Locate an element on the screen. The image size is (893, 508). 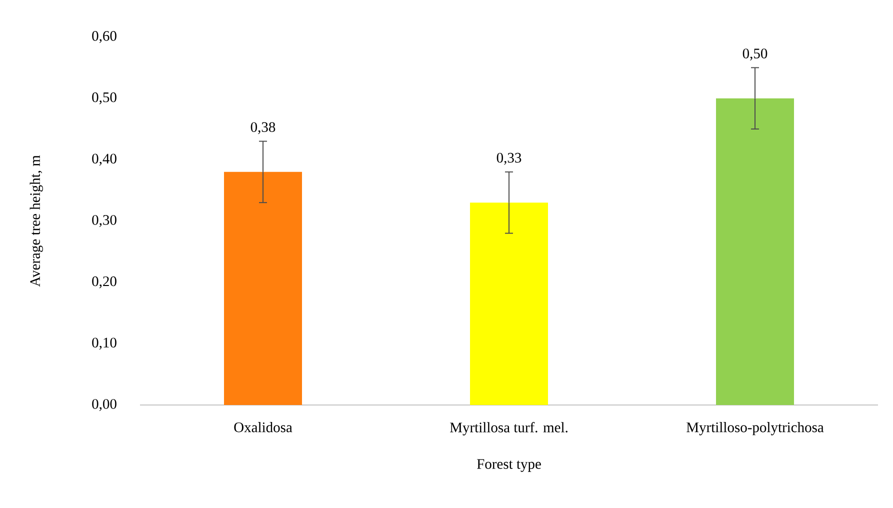
x-axis-title: Forest type is located at coordinates (509, 465).